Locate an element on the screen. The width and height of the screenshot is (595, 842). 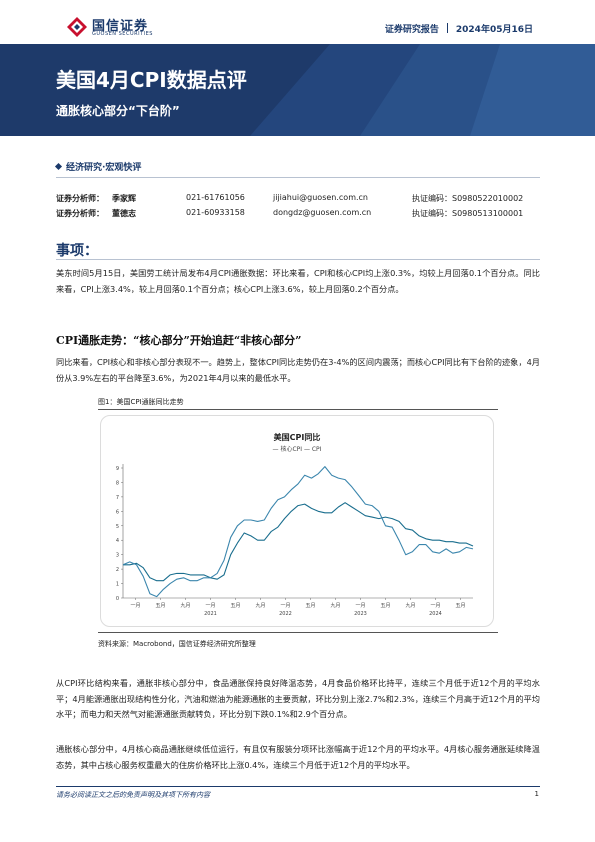
analyst-name: 董德志 is located at coordinates (124, 213).